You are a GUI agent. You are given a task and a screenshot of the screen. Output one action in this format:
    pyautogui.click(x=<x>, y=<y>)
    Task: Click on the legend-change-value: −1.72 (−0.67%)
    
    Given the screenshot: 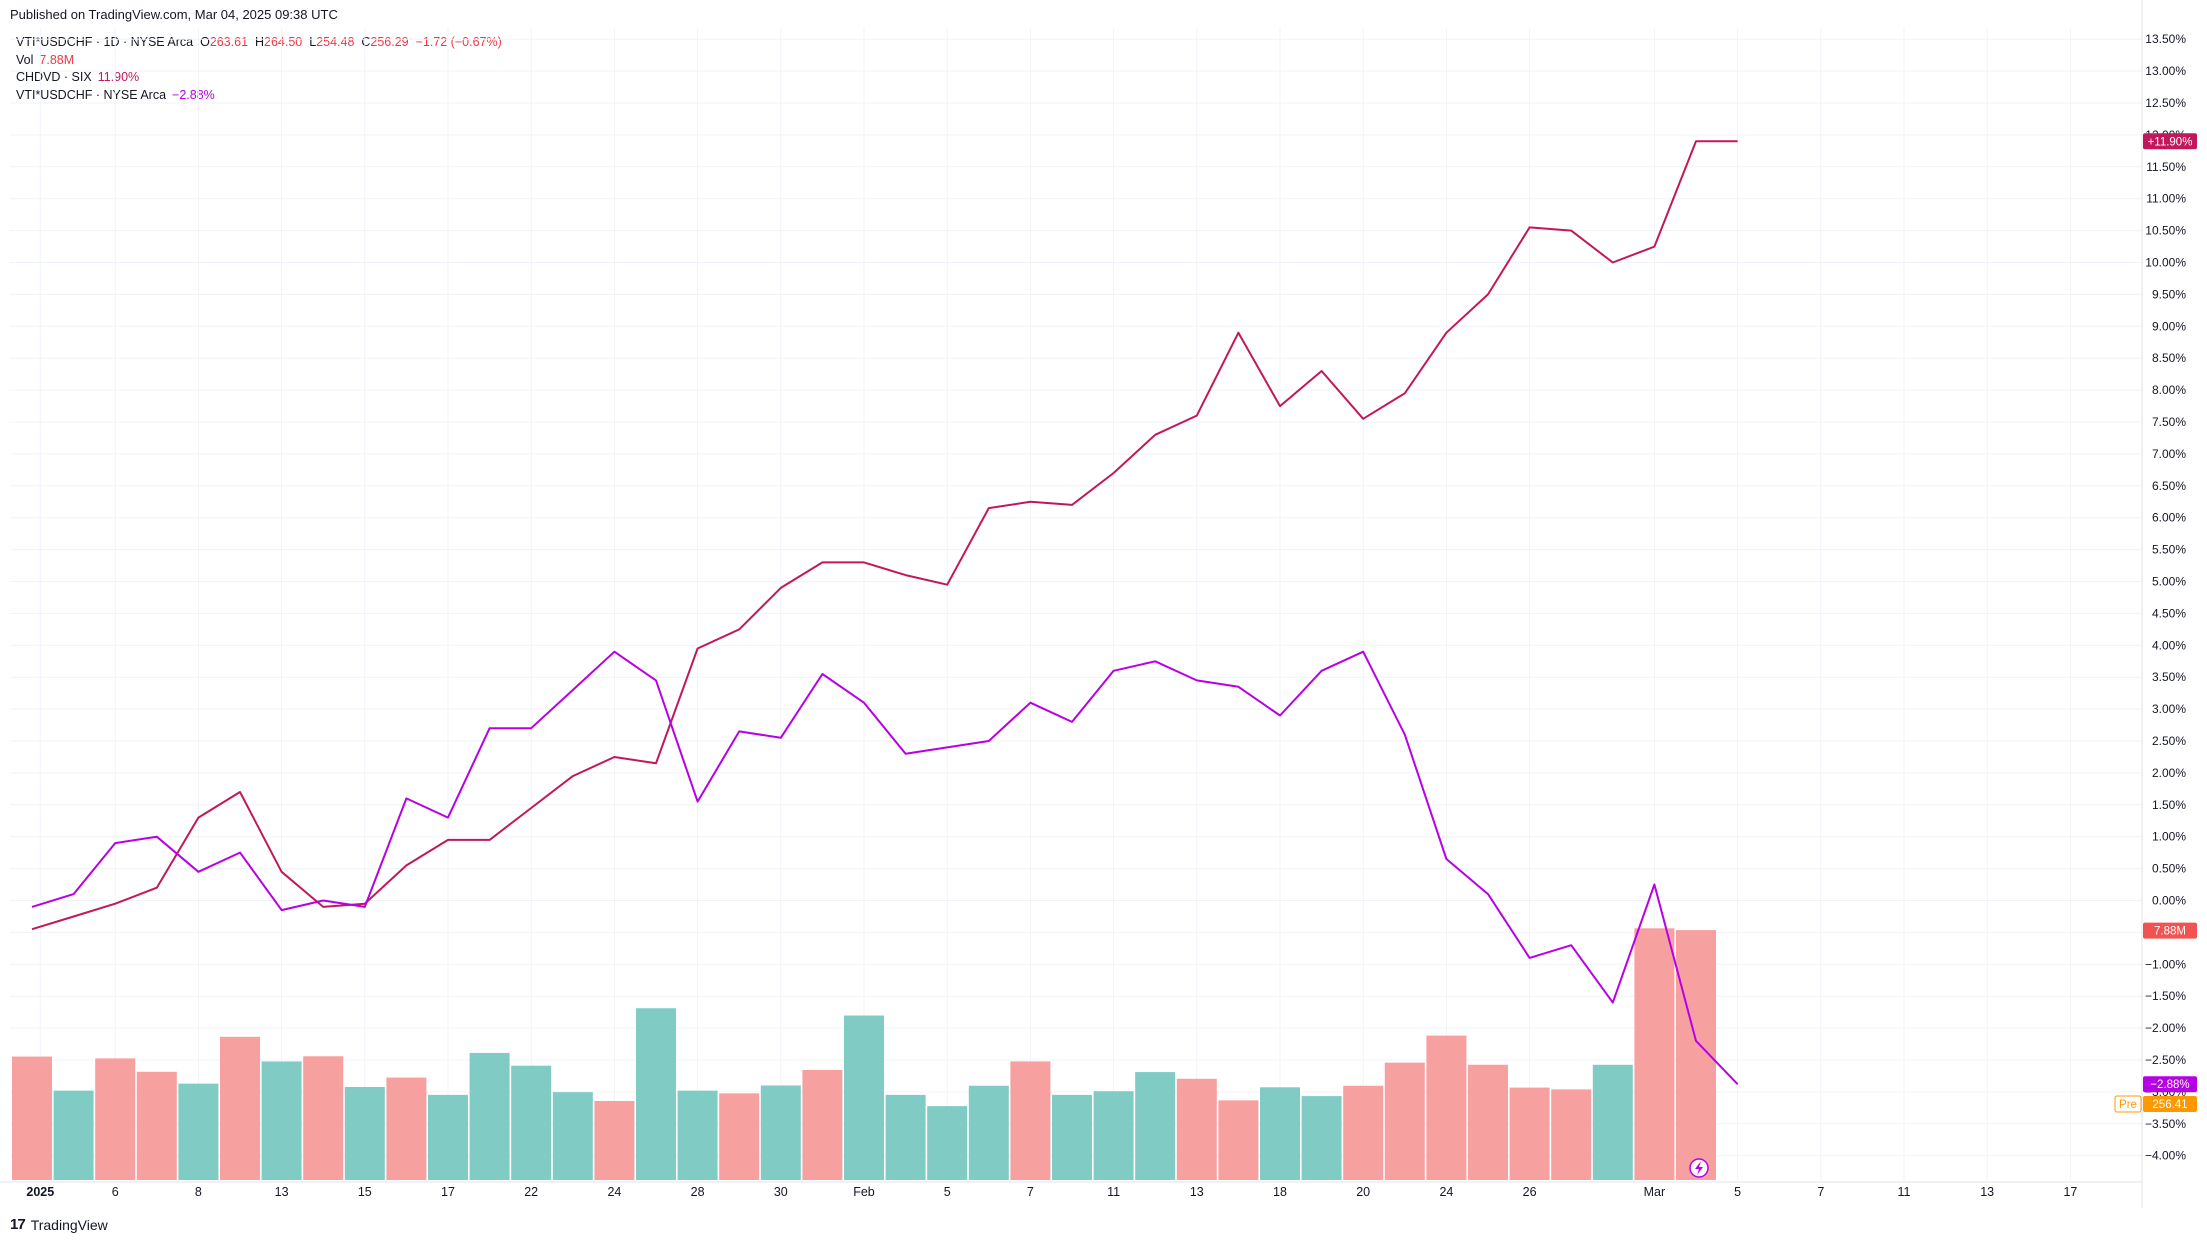 What is the action you would take?
    pyautogui.click(x=458, y=42)
    